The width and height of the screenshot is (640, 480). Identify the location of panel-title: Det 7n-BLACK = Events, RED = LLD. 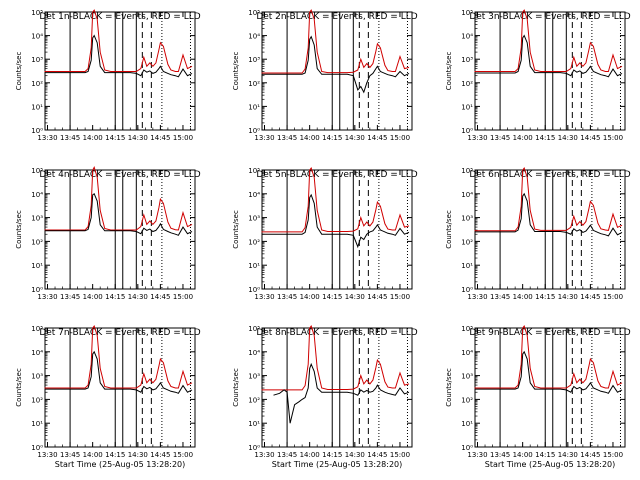
(119, 333).